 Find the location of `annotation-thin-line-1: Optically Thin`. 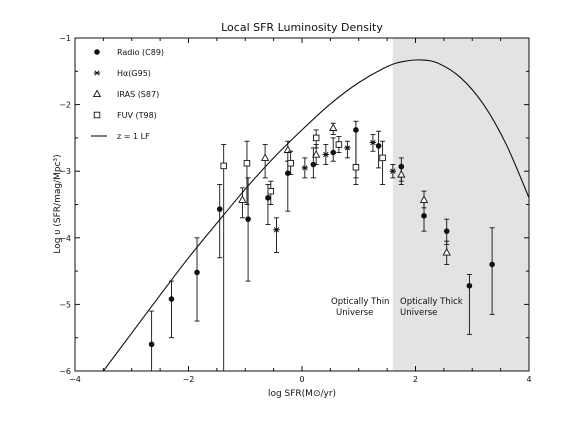

annotation-thin-line-1: Optically Thin is located at coordinates (360, 302).